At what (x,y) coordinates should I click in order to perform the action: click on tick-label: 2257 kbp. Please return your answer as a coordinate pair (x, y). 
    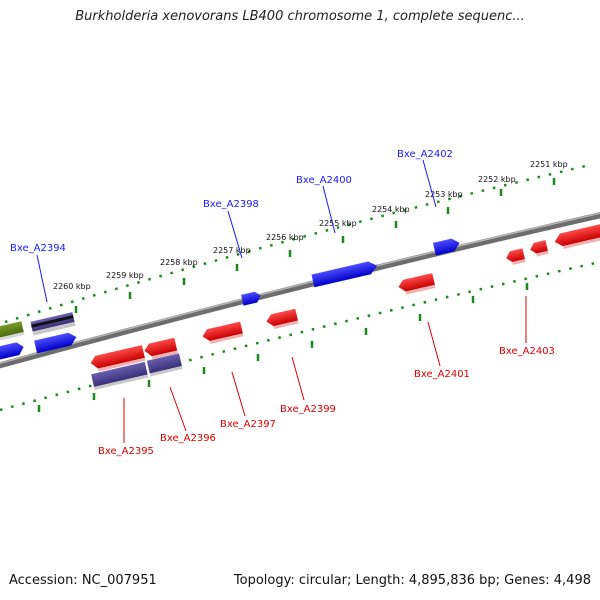
    Looking at the image, I should click on (232, 250).